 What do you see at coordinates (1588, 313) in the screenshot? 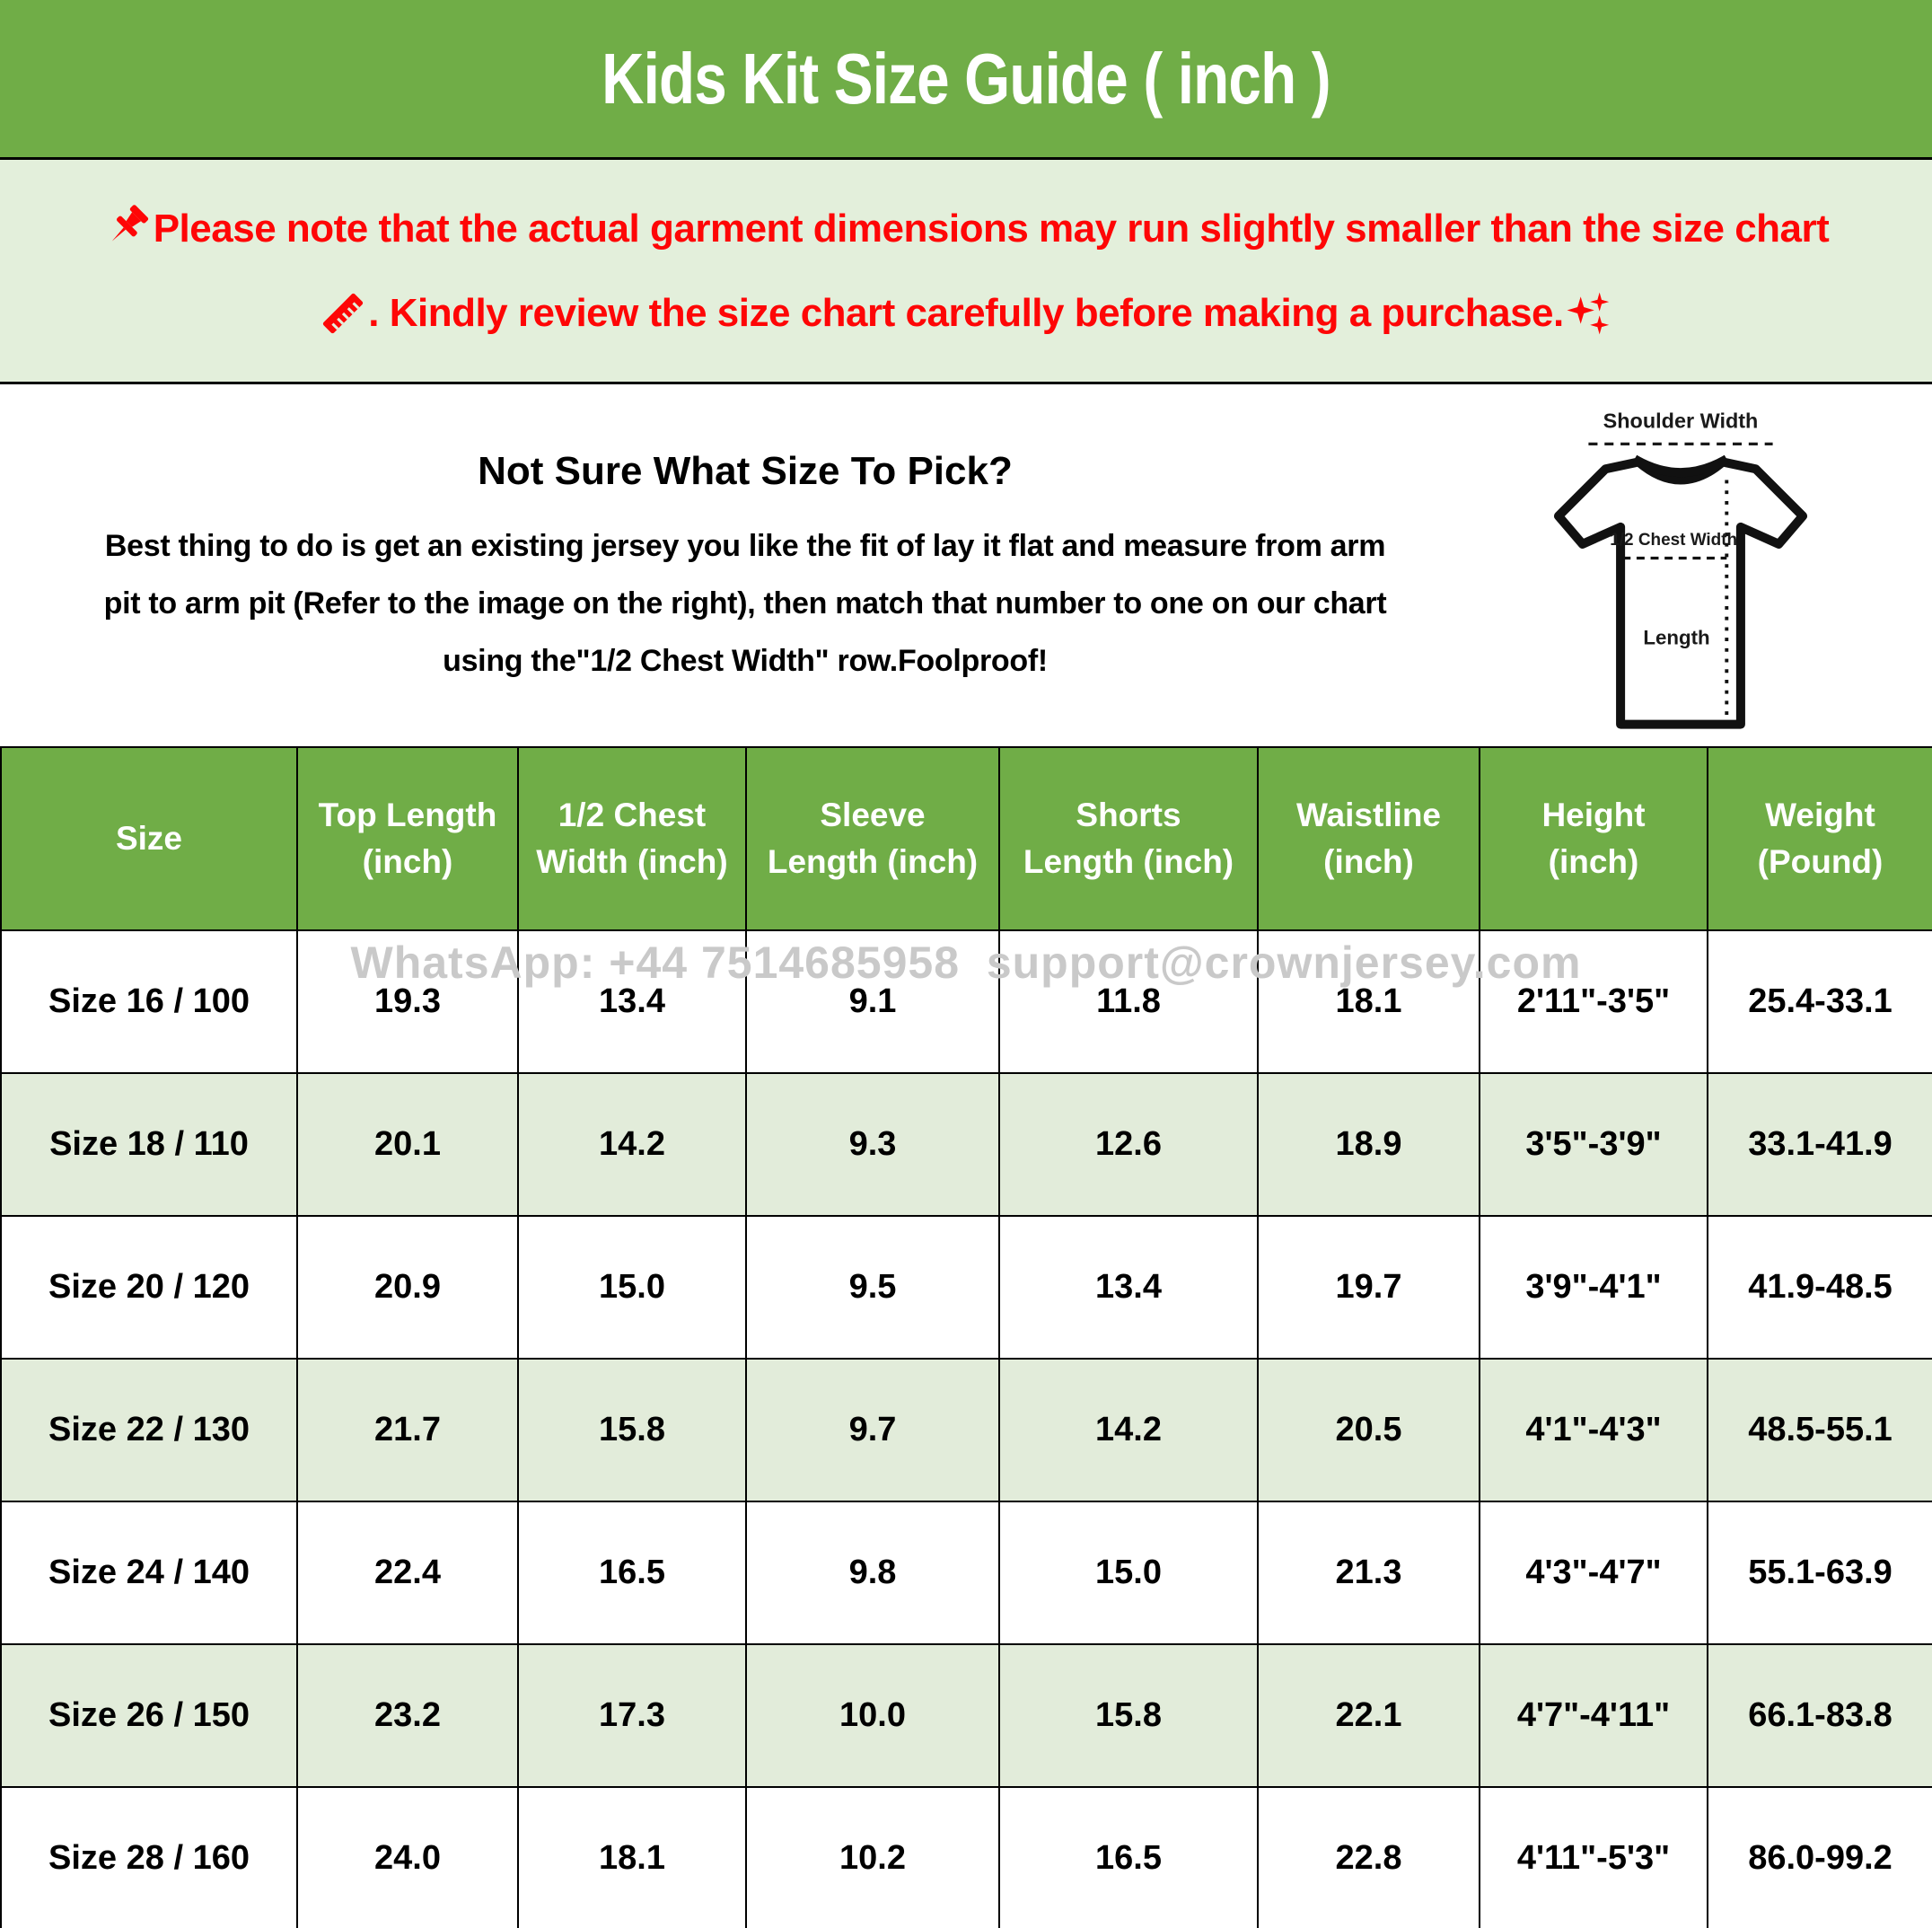
I see `sparkles-icon` at bounding box center [1588, 313].